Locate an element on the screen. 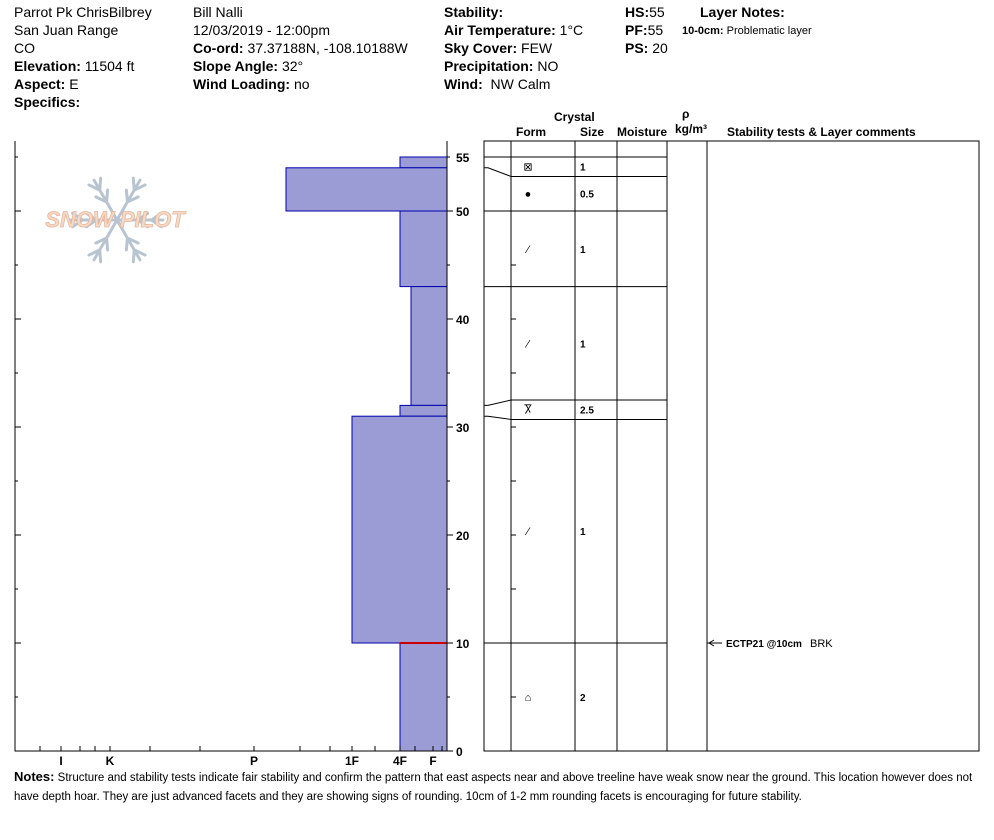 Image resolution: width=994 pixels, height=840 pixels. slope-angle: Slope Angle: 32° is located at coordinates (248, 66).